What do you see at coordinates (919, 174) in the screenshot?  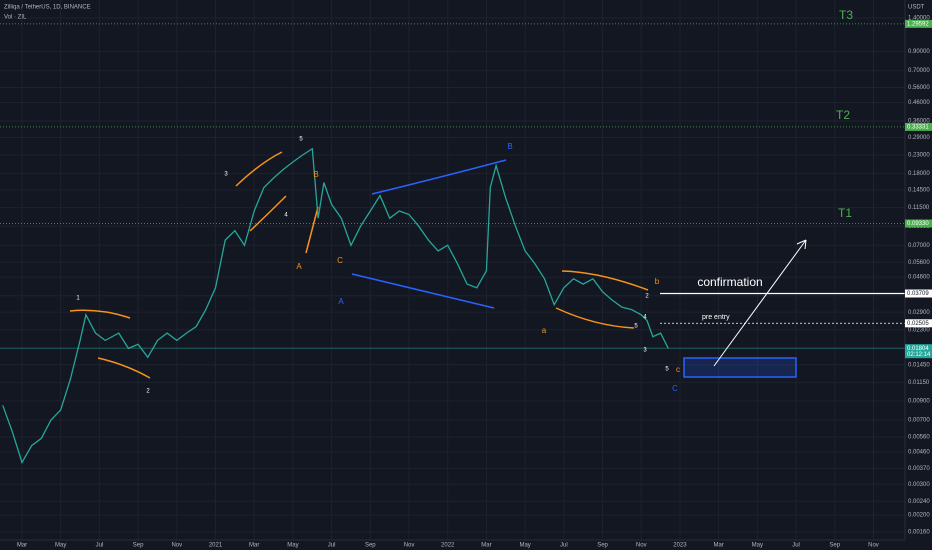 I see `y-tick-label: 0.18000` at bounding box center [919, 174].